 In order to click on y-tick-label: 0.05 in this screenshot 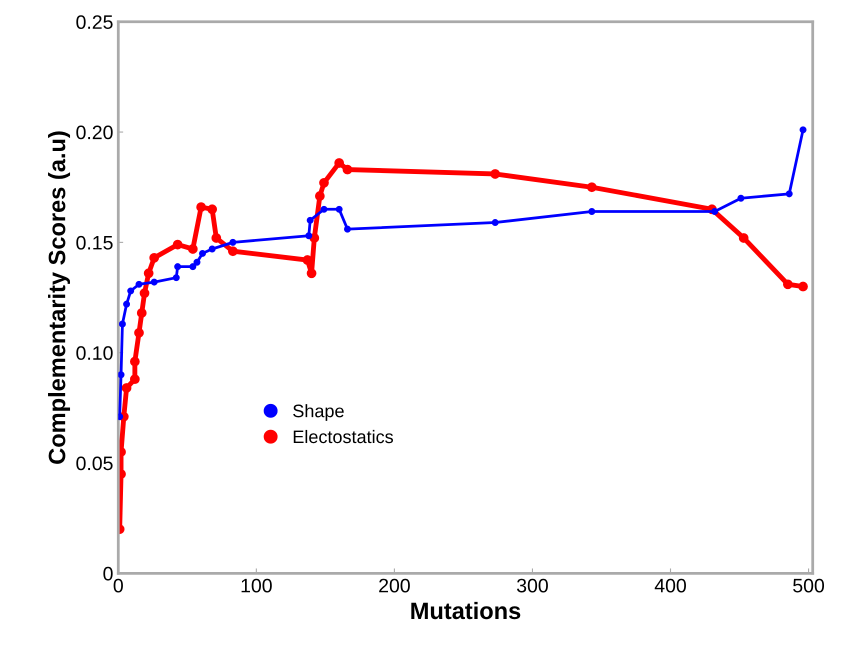, I will do `click(94, 463)`.